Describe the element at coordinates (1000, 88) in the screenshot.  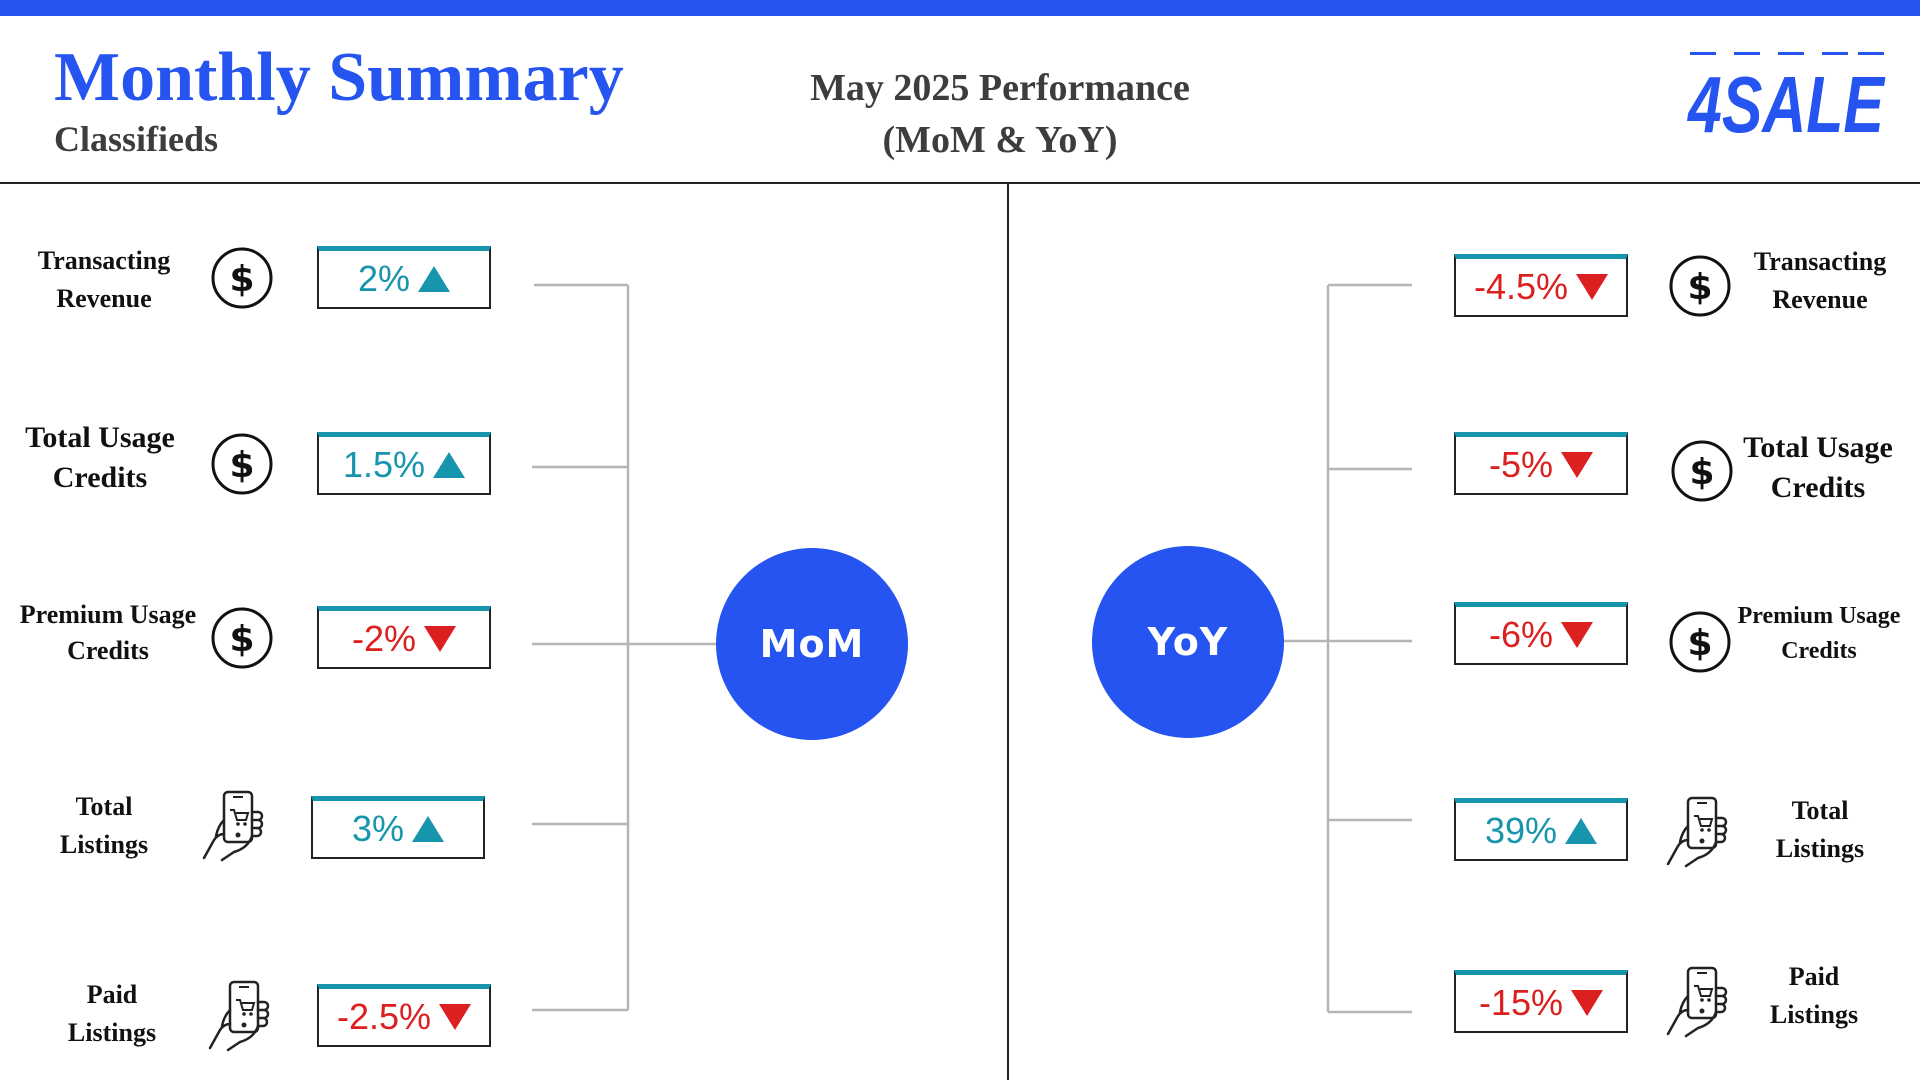
I see `period-line-1: May 2025 Performance` at that location.